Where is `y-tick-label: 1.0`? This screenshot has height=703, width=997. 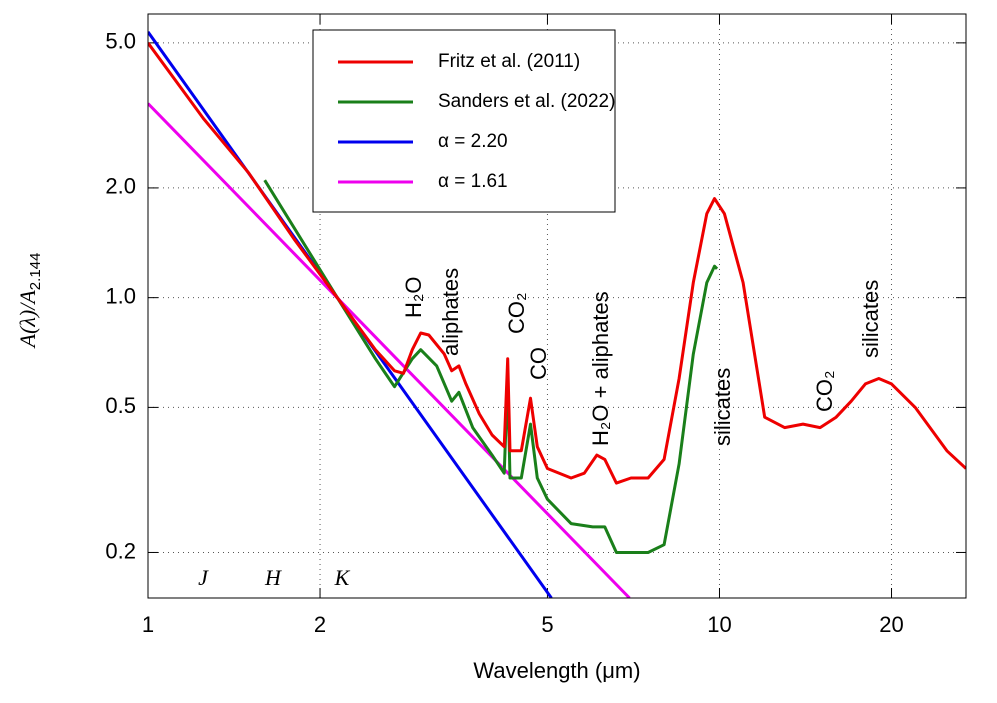 y-tick-label: 1.0 is located at coordinates (120, 295).